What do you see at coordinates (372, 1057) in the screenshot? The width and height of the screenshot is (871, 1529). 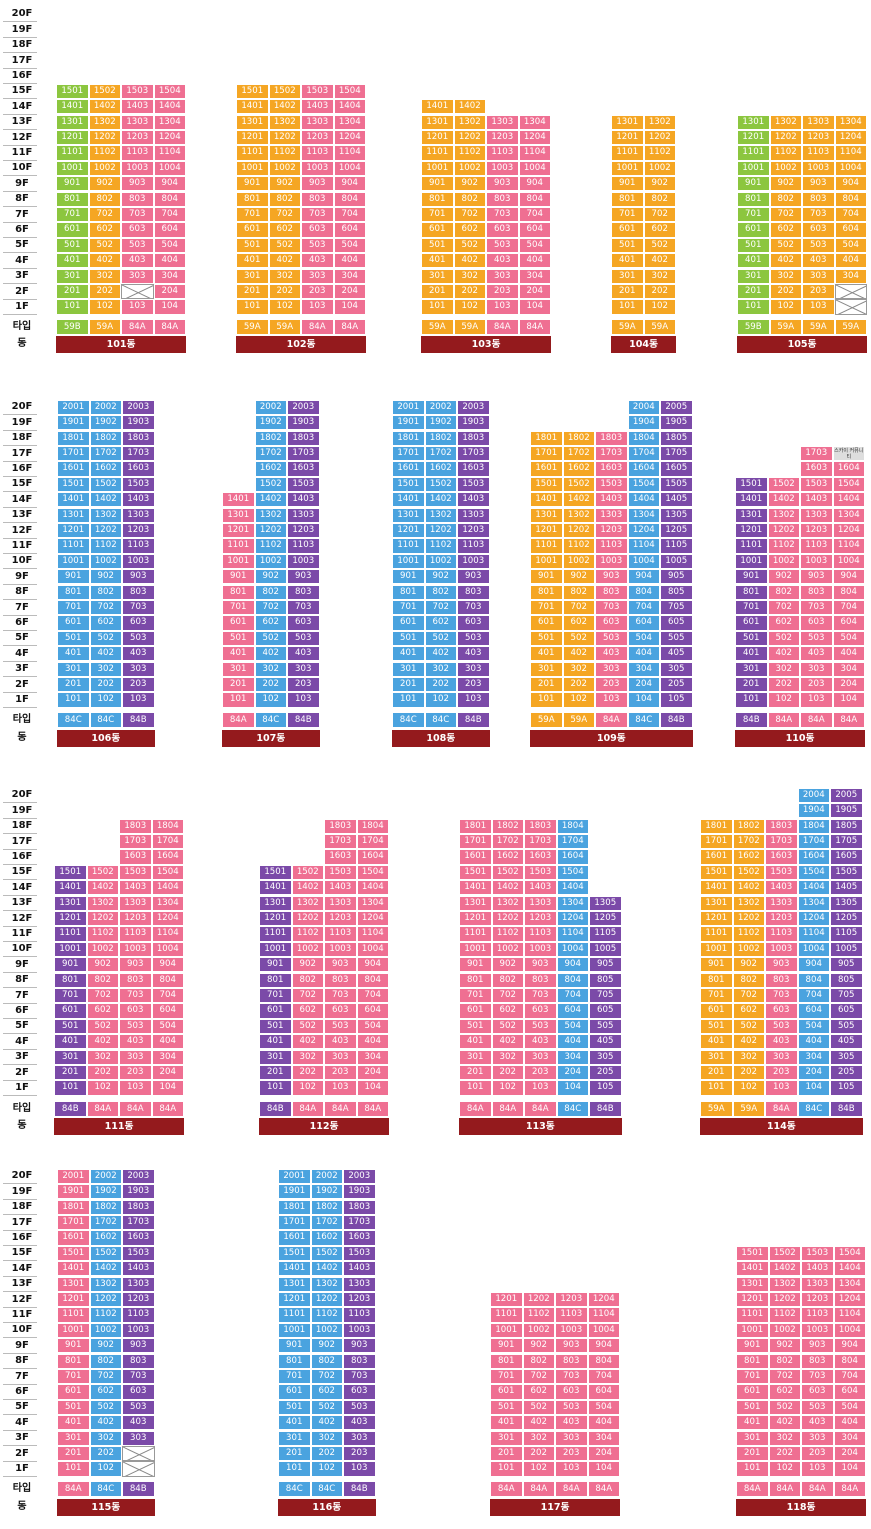 I see `unit-cell: 304` at bounding box center [372, 1057].